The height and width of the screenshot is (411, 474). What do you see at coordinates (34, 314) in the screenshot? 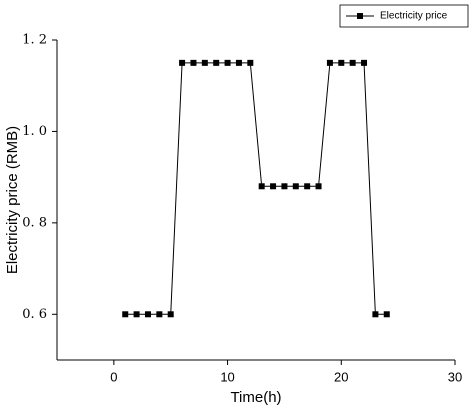
I see `y-tick-label: 0. 6` at bounding box center [34, 314].